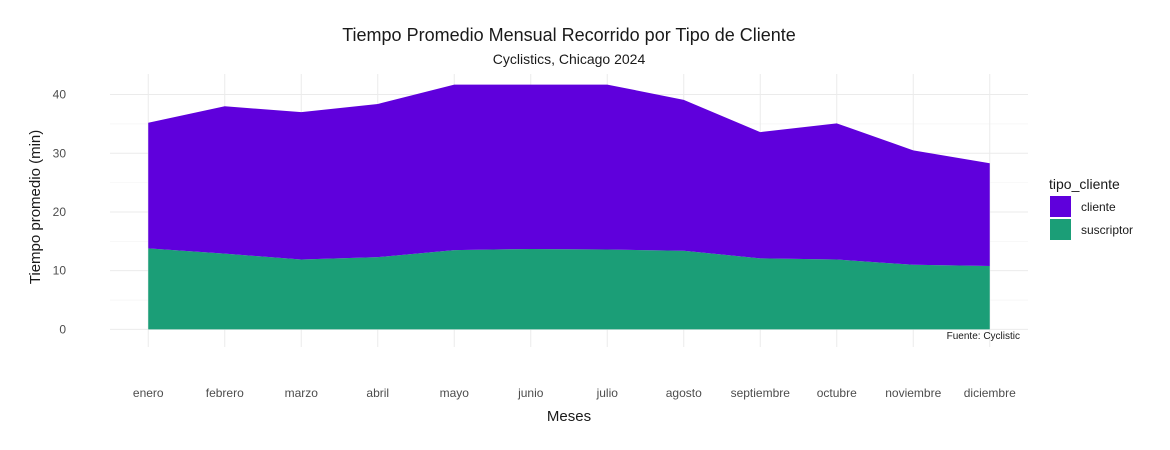 This screenshot has width=1170, height=450. What do you see at coordinates (761, 393) in the screenshot?
I see `x-tick-label: septiembre` at bounding box center [761, 393].